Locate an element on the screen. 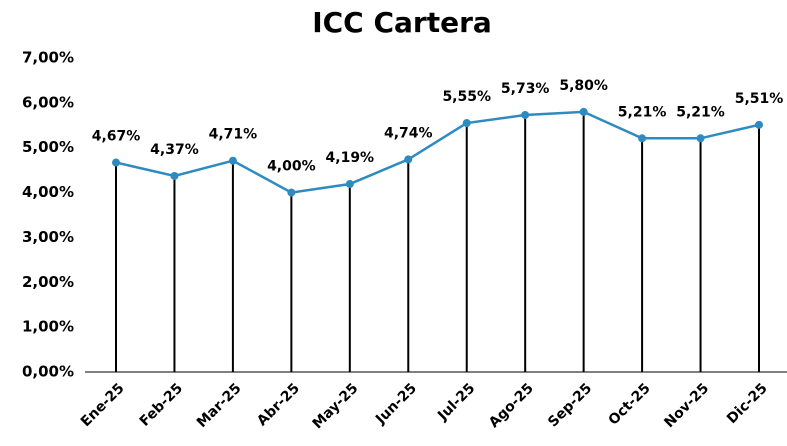 The image size is (787, 446). y-tick-label: 2,00% is located at coordinates (48, 282).